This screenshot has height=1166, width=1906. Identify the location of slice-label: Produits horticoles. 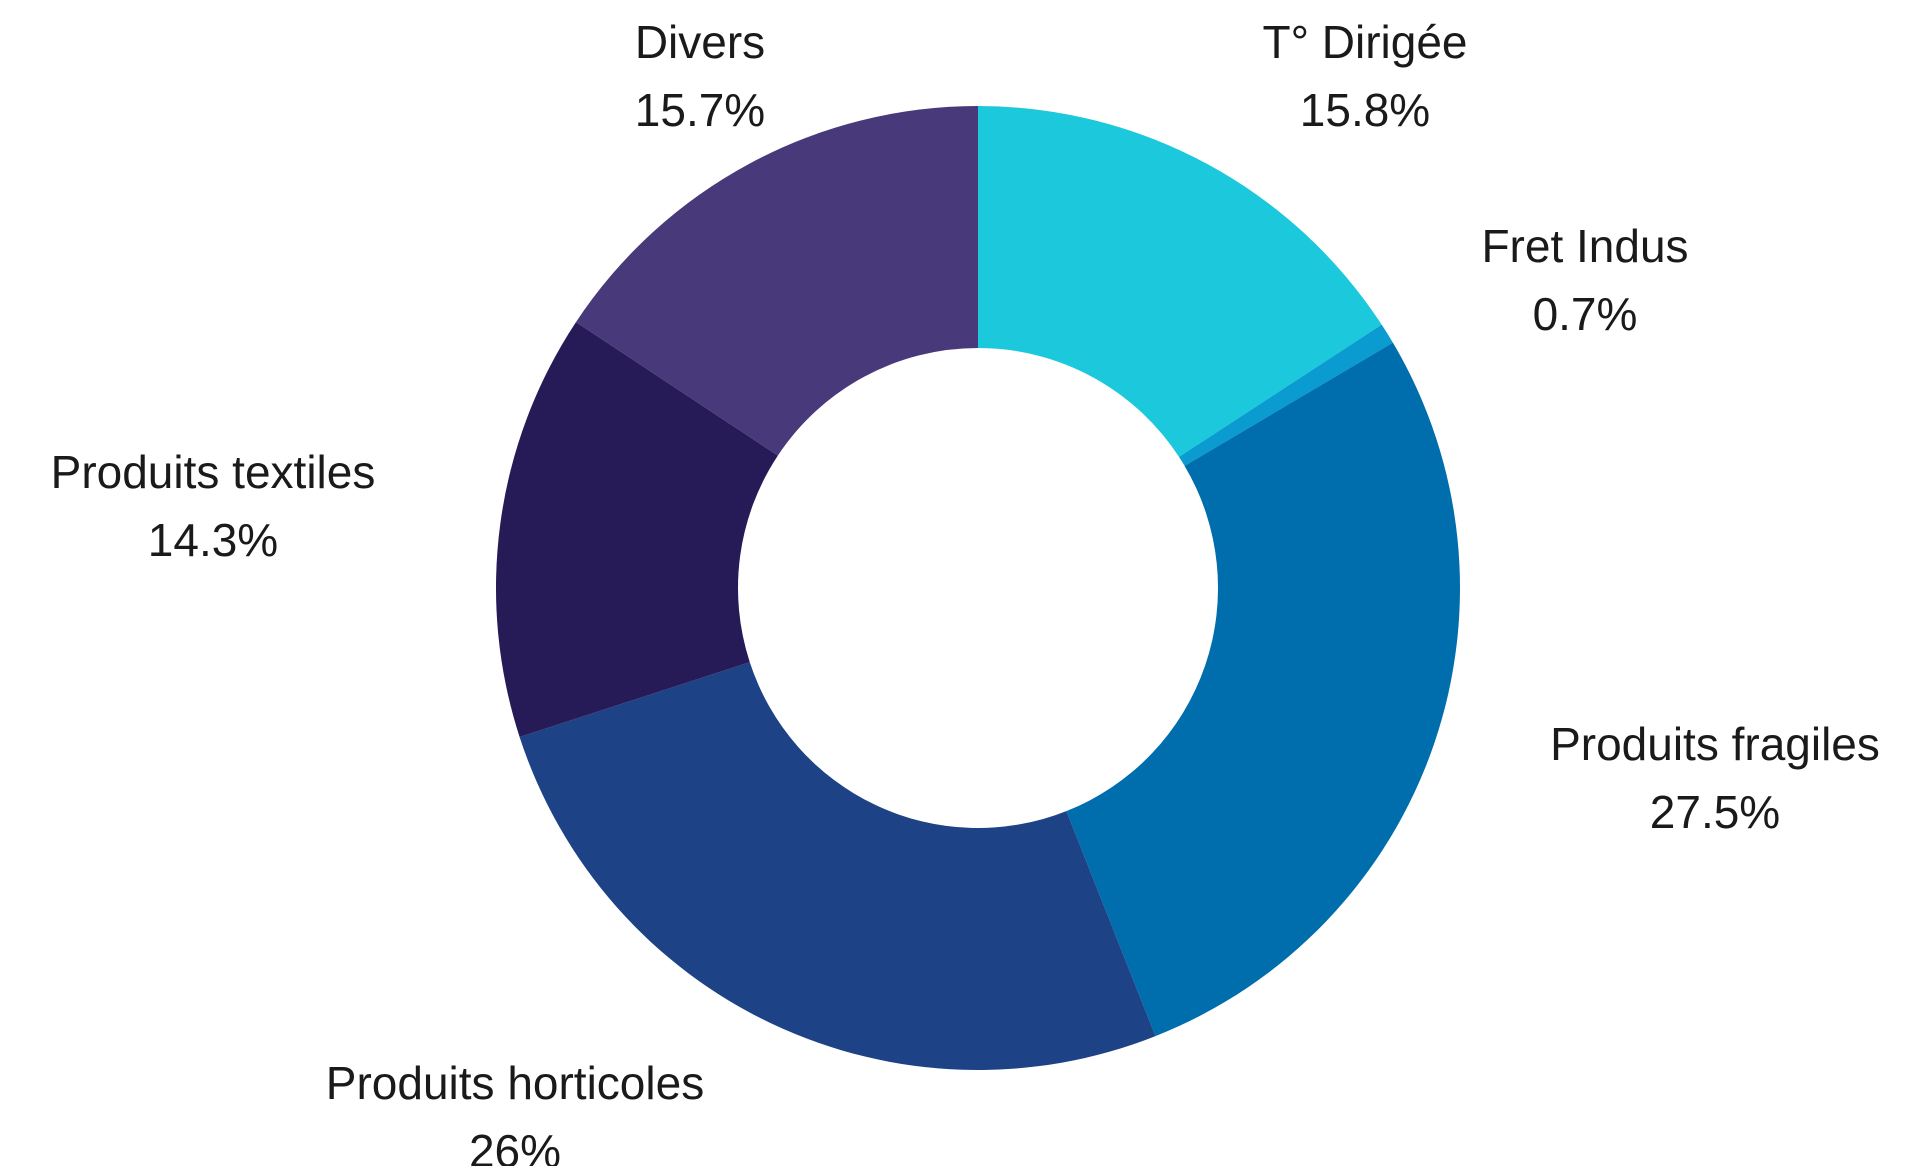
(515, 1083).